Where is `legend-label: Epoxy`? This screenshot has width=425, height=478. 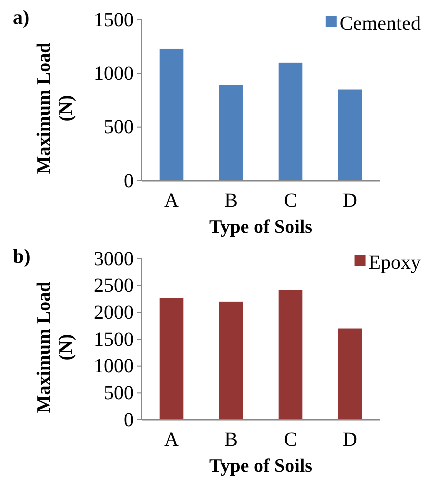
legend-label: Epoxy is located at coordinates (394, 263).